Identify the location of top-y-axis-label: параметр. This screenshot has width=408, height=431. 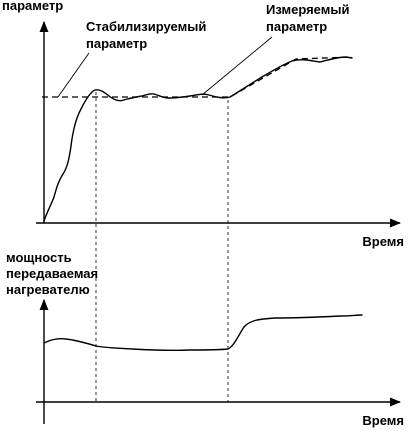
(32, 6).